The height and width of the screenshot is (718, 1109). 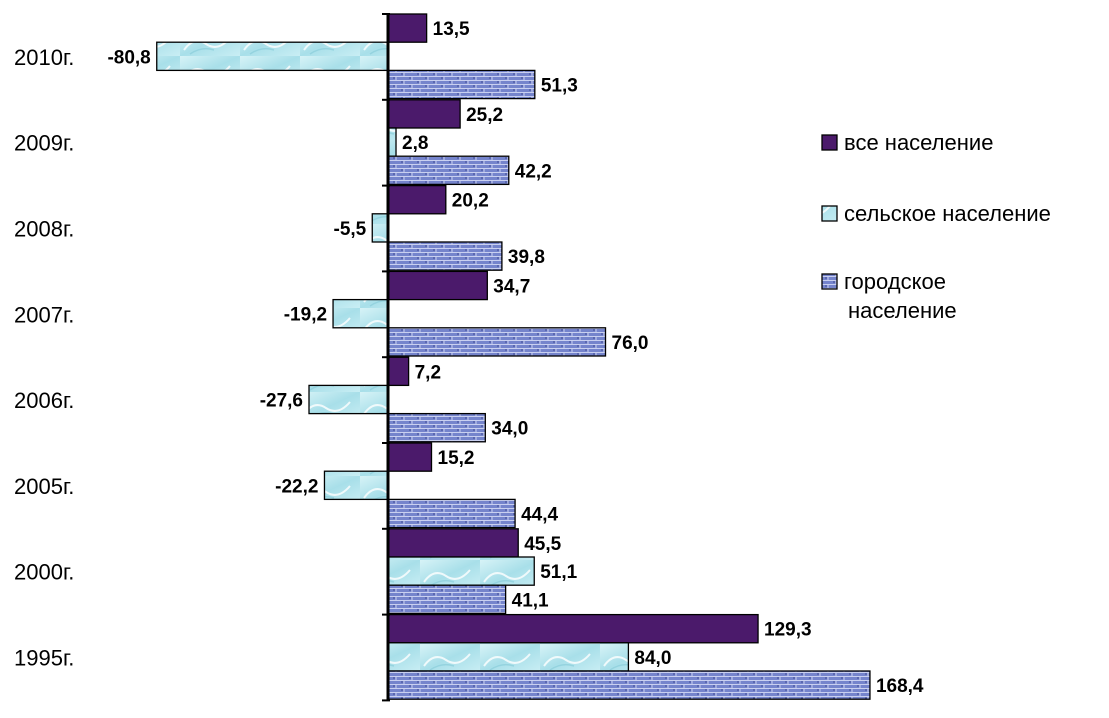 I want to click on data-label: -19,2, so click(x=305, y=315).